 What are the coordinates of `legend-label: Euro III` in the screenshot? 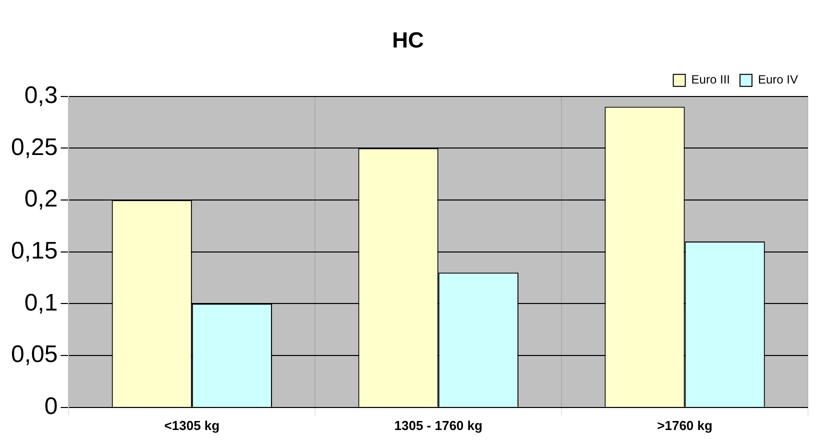 It's located at (710, 79).